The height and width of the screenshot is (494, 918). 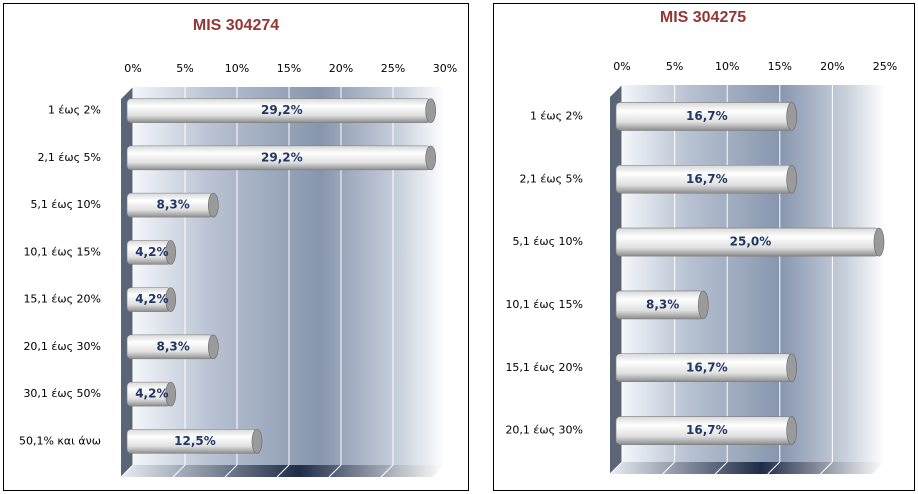 What do you see at coordinates (703, 17) in the screenshot?
I see `chart-title: MIS 304275` at bounding box center [703, 17].